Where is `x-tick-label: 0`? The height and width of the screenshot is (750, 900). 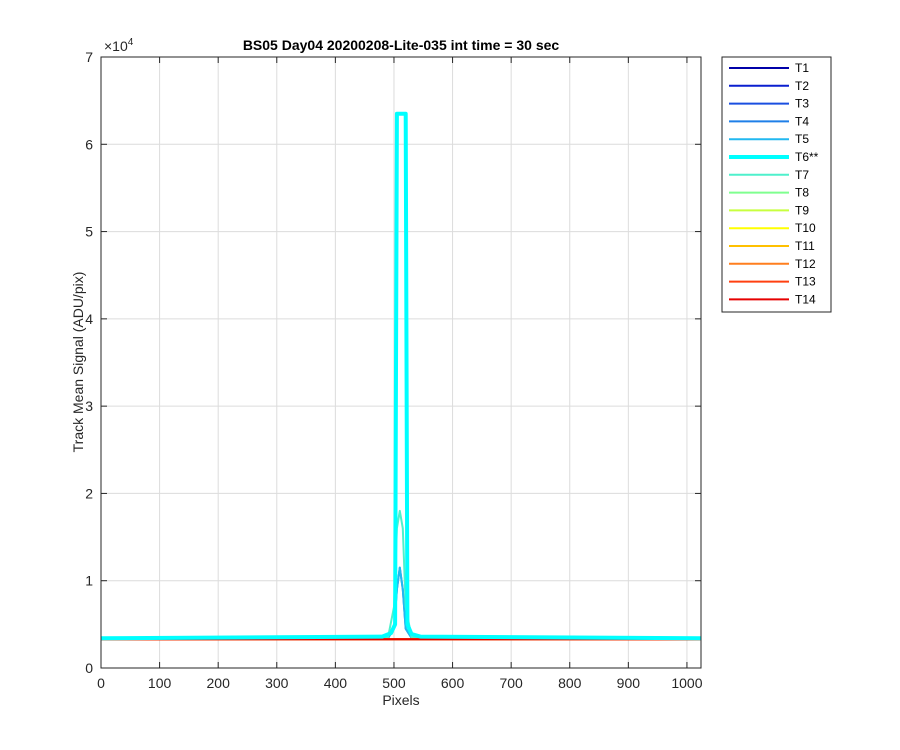
x-tick-label: 0 is located at coordinates (101, 683).